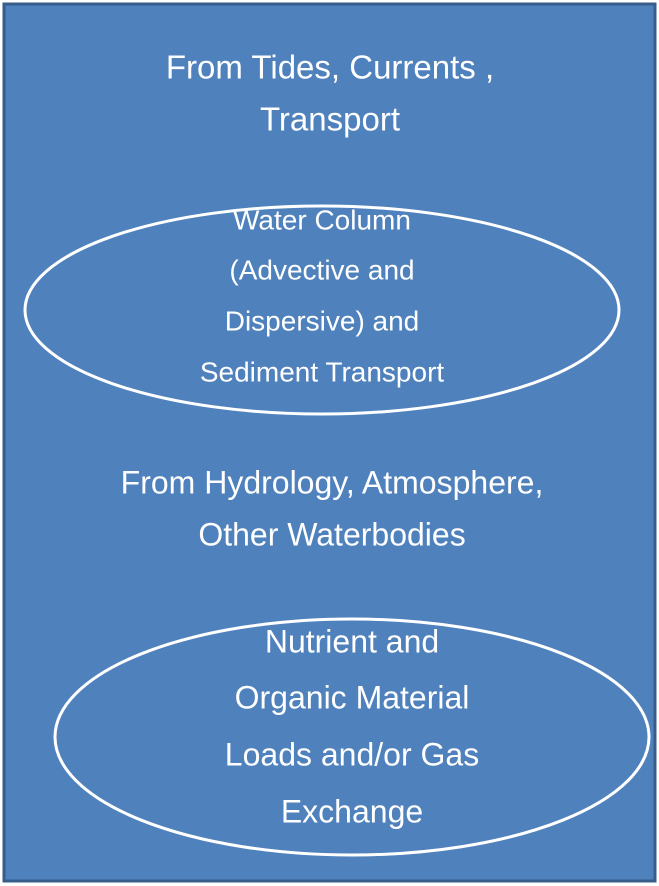 This screenshot has height=886, width=659. What do you see at coordinates (352, 811) in the screenshot?
I see `ellipse-line: Exchange` at bounding box center [352, 811].